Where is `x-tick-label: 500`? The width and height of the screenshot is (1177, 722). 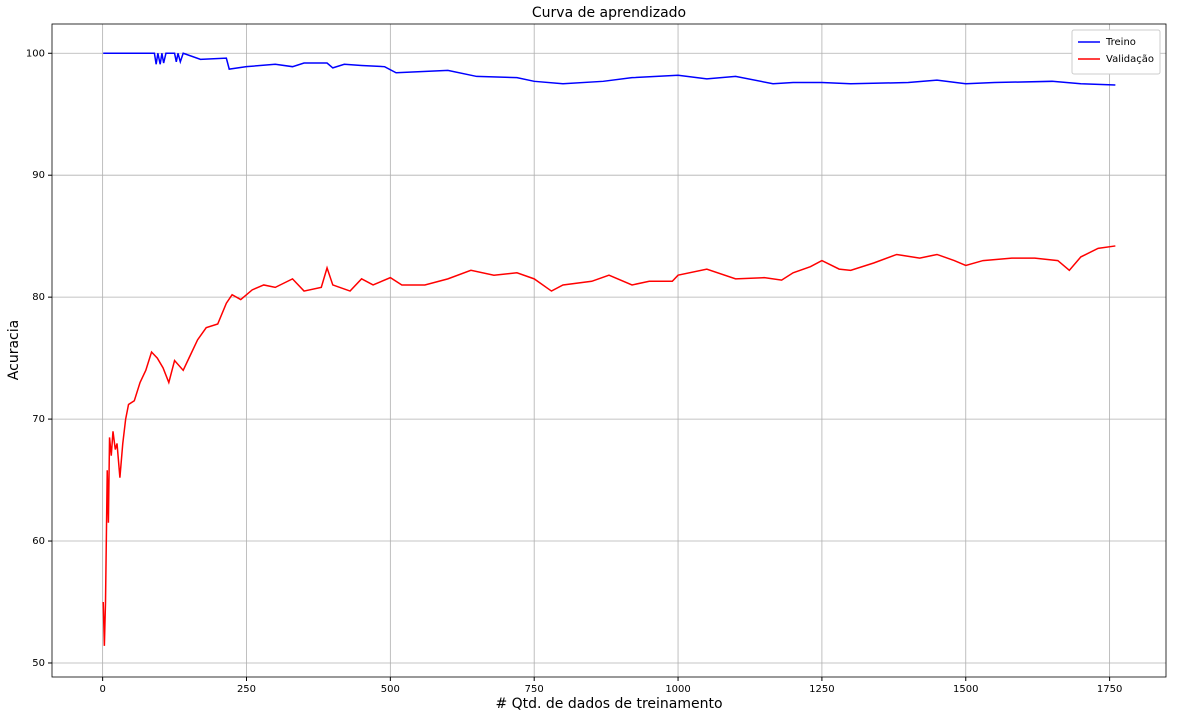
x-tick-label: 500 is located at coordinates (390, 689).